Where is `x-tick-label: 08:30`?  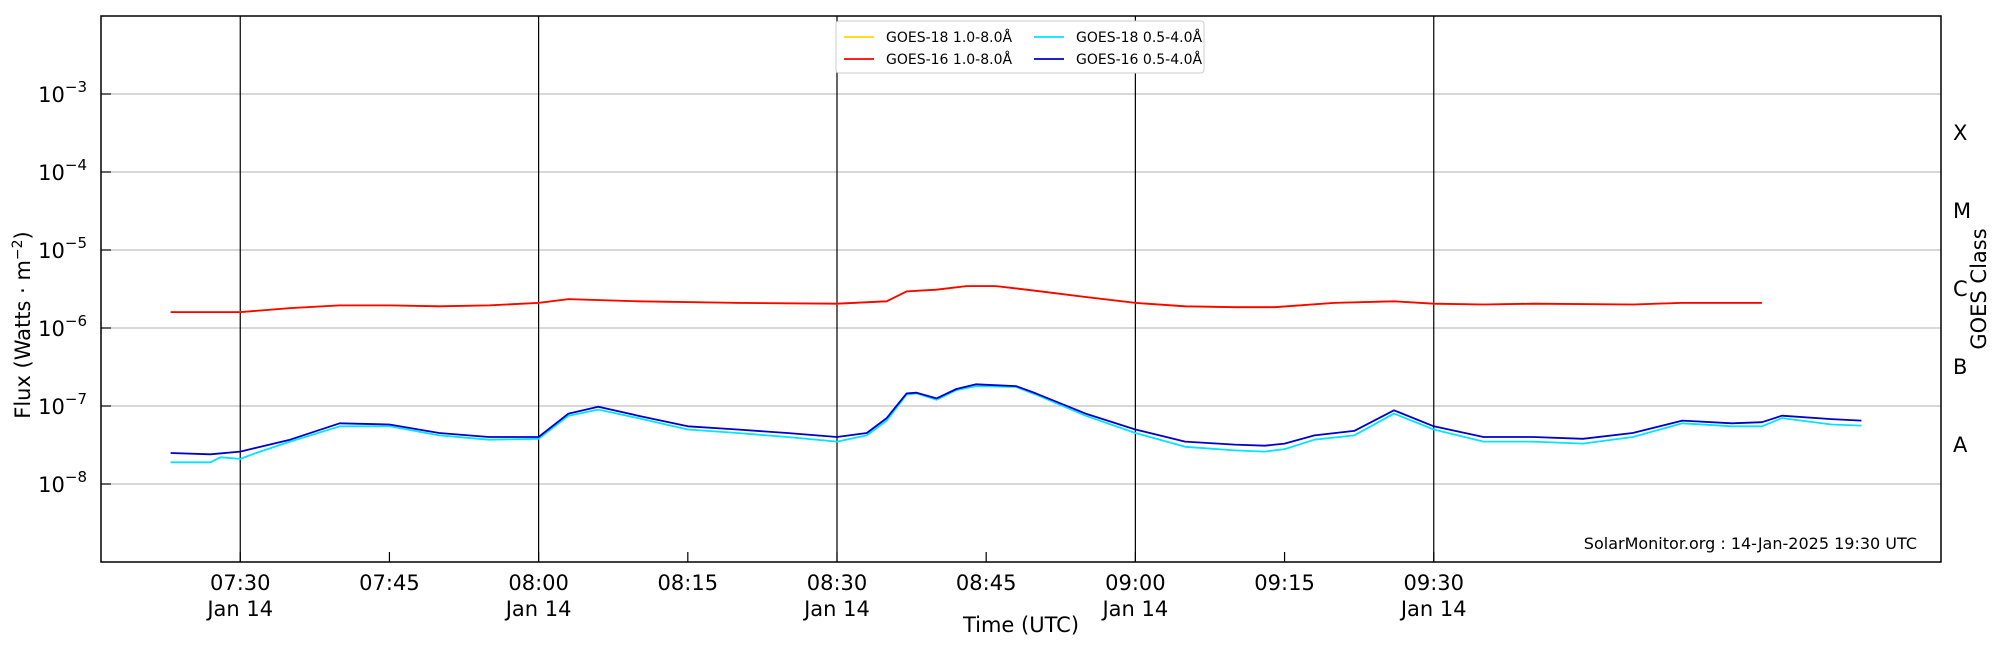 x-tick-label: 08:30 is located at coordinates (837, 583).